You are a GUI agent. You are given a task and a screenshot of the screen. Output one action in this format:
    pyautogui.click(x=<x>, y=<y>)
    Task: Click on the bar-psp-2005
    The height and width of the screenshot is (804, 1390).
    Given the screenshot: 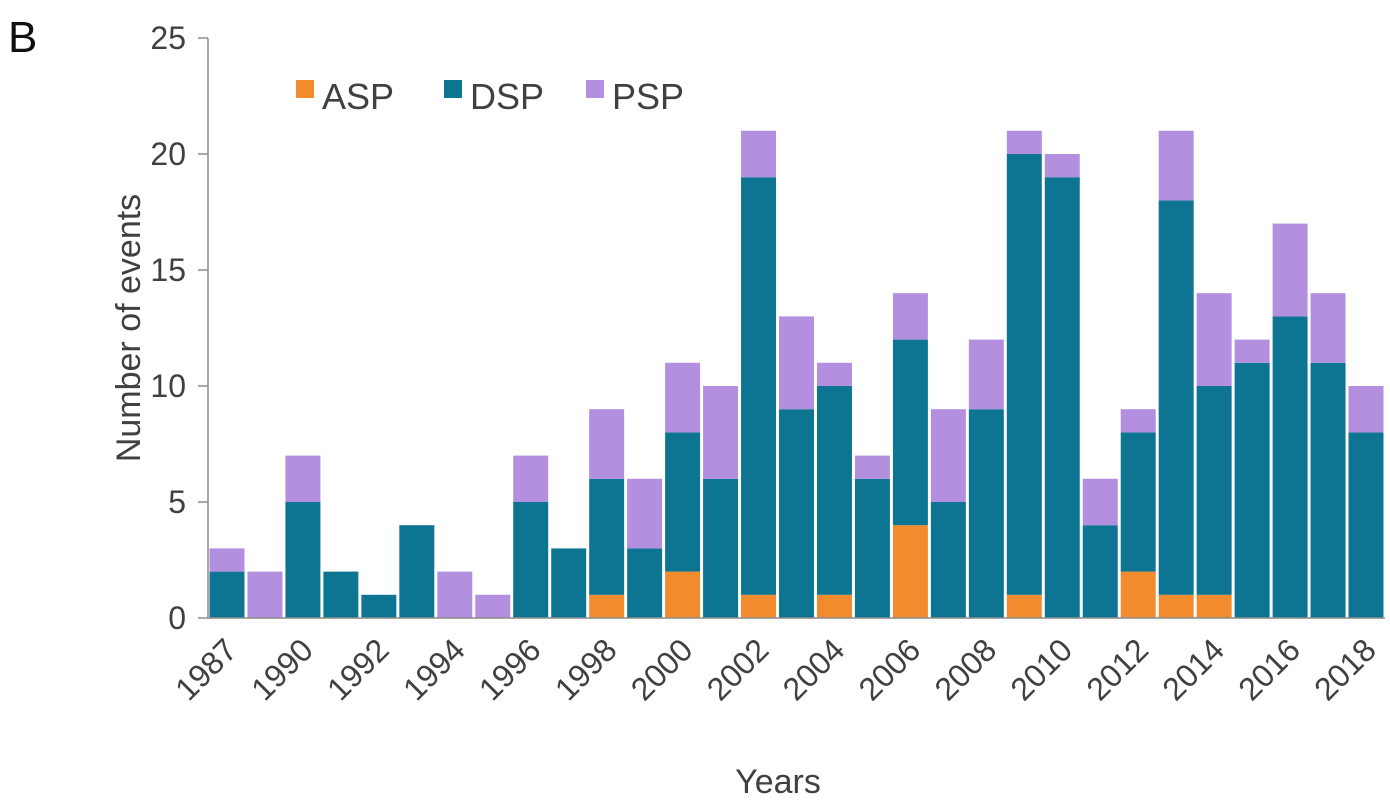 What is the action you would take?
    pyautogui.click(x=872, y=467)
    